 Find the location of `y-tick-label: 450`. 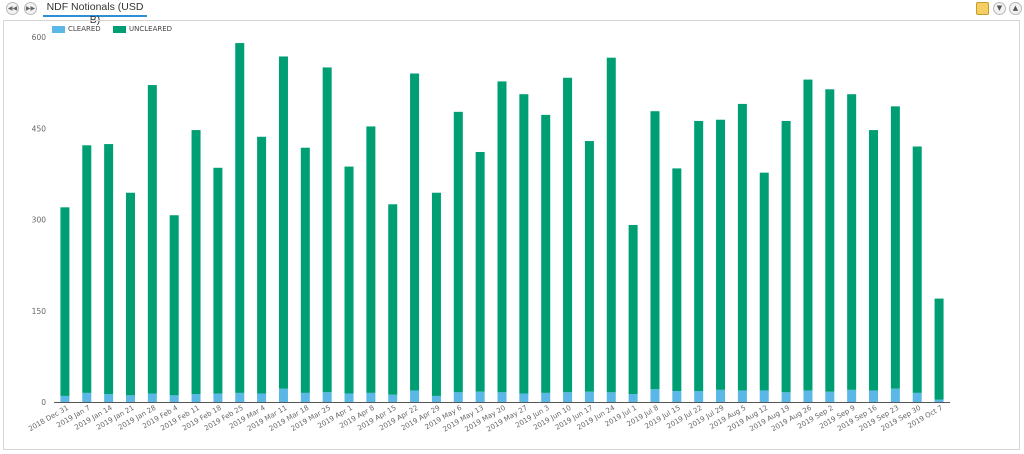

y-tick-label: 450 is located at coordinates (39, 128).